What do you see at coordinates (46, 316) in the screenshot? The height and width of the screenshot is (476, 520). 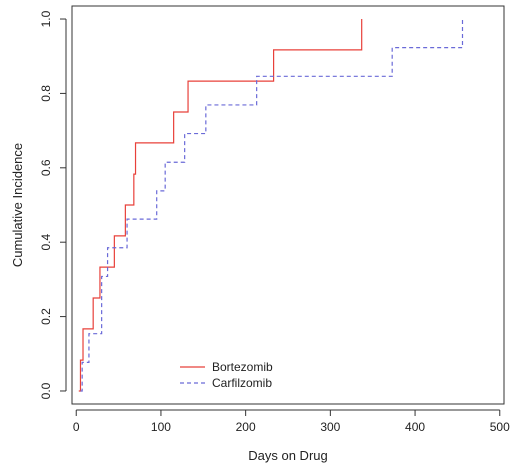 I see `y-tick-label: 0.2` at bounding box center [46, 316].